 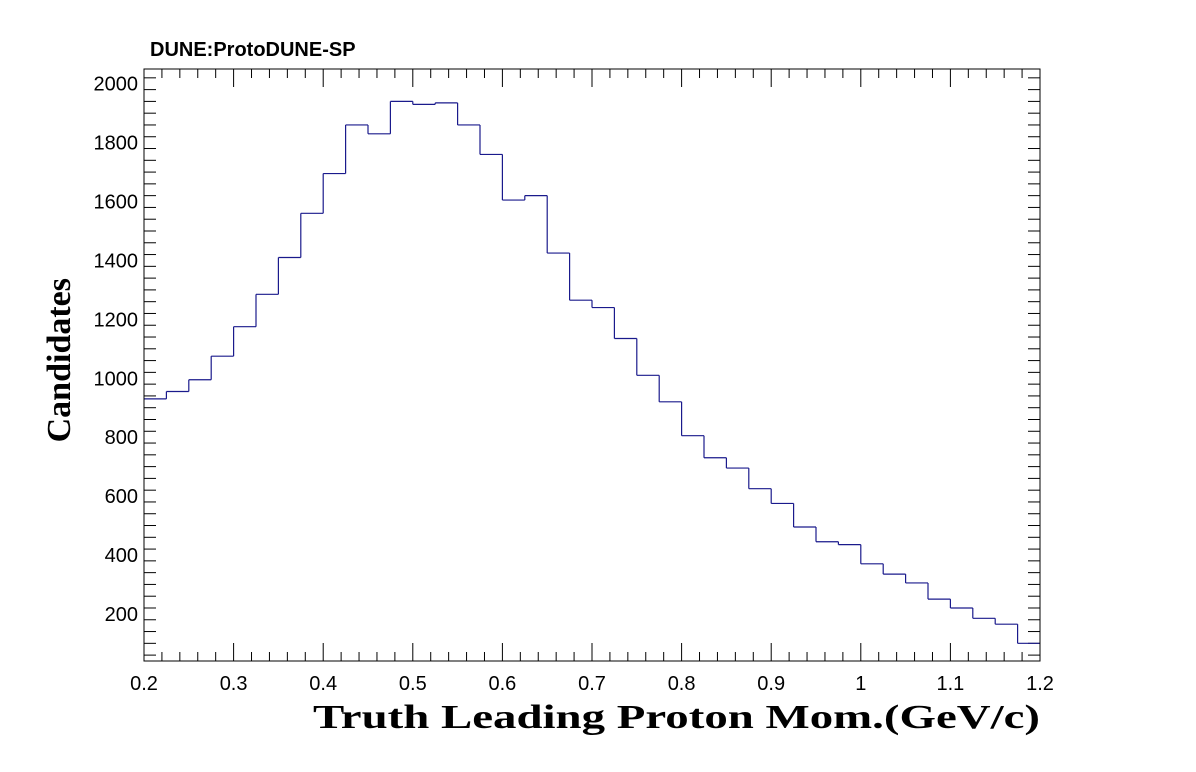 I want to click on y-tick-label: 1400, so click(x=116, y=261).